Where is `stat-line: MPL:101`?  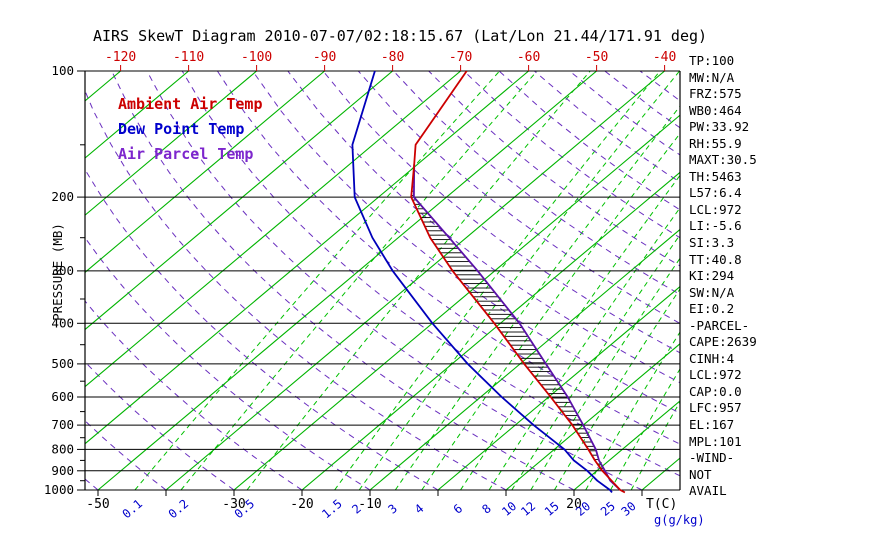
stat-line: MPL:101 is located at coordinates (715, 441).